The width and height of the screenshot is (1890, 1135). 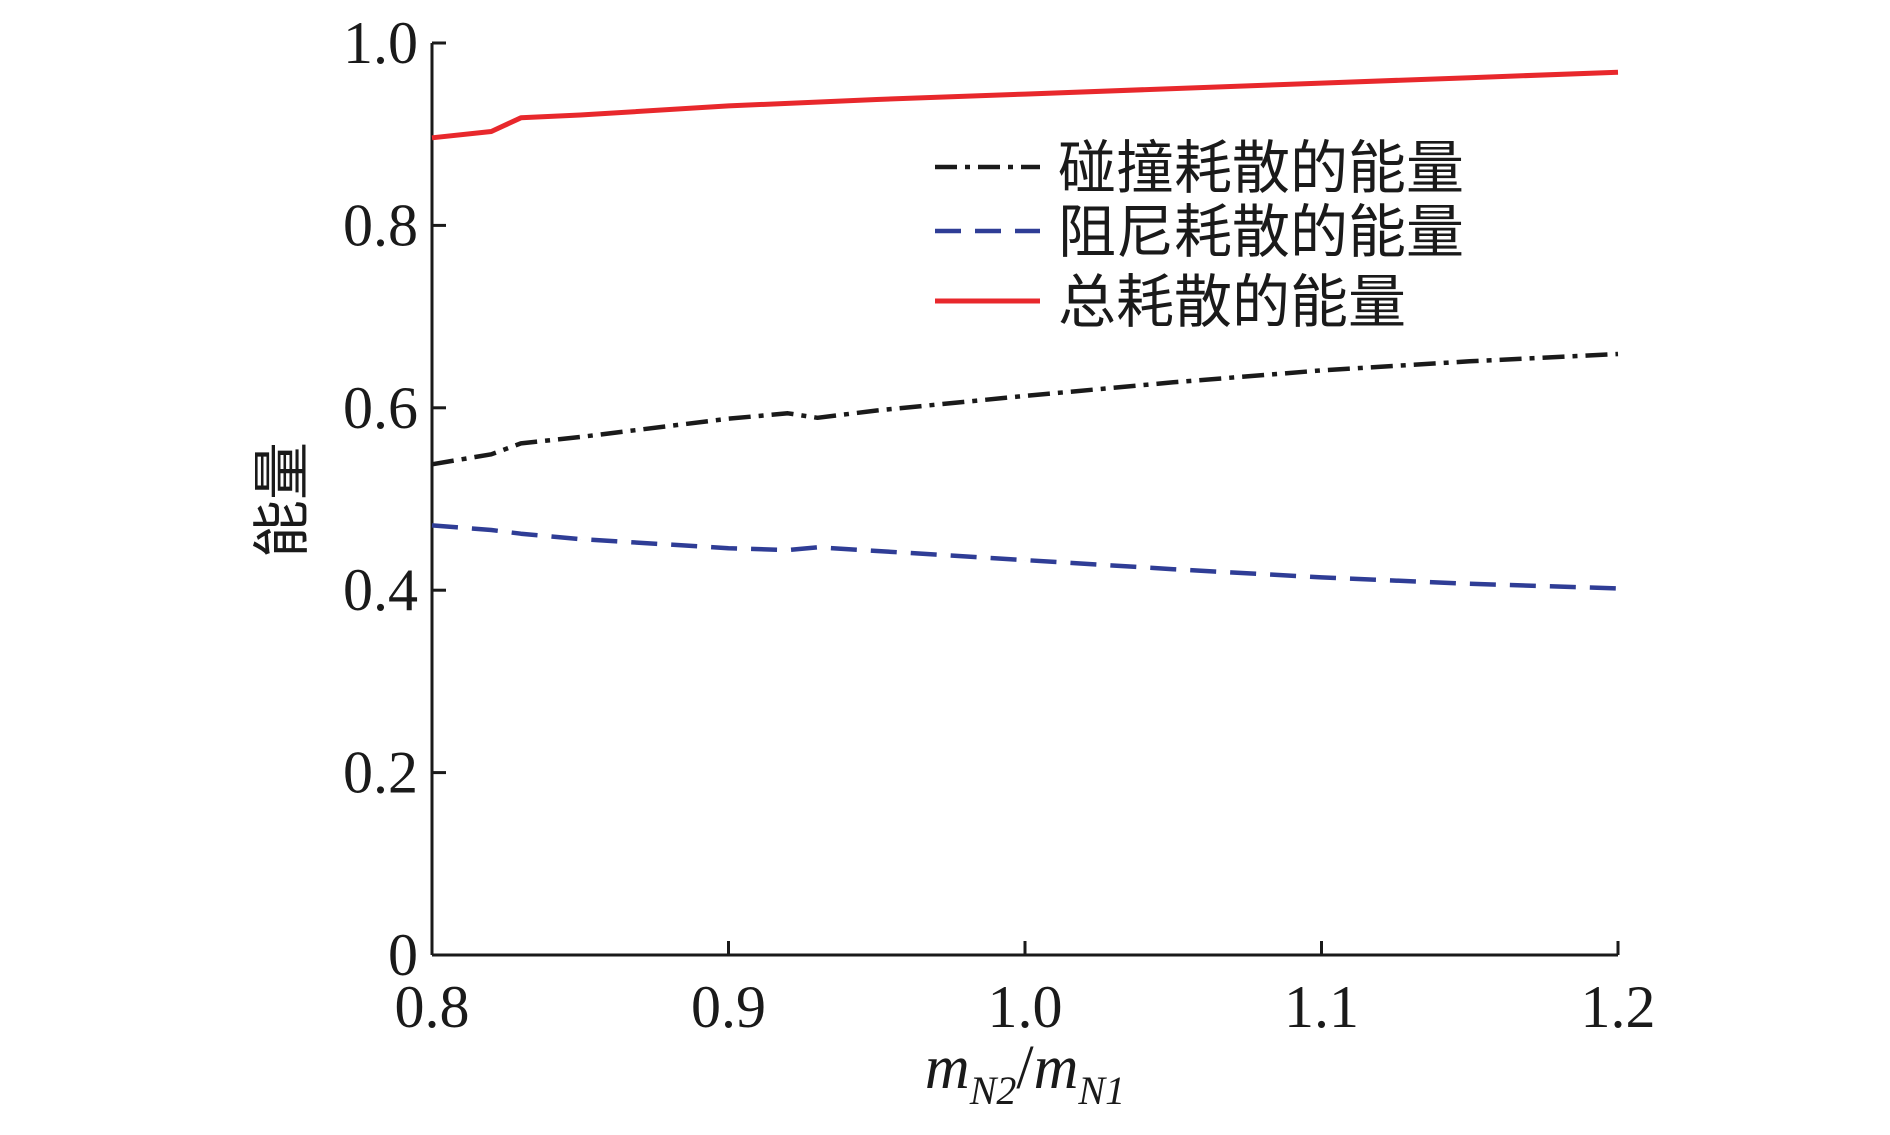 I want to click on y-tick-label: 0.4, so click(x=380, y=590).